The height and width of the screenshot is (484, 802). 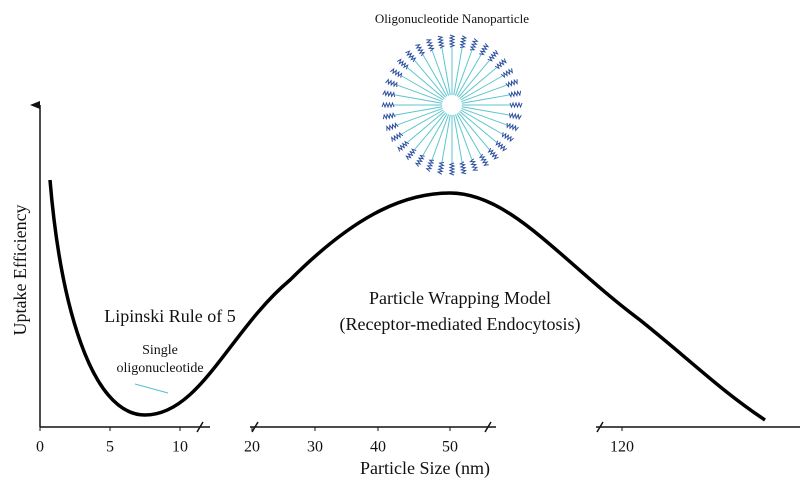 I want to click on x-tick-label: 10, so click(x=180, y=447).